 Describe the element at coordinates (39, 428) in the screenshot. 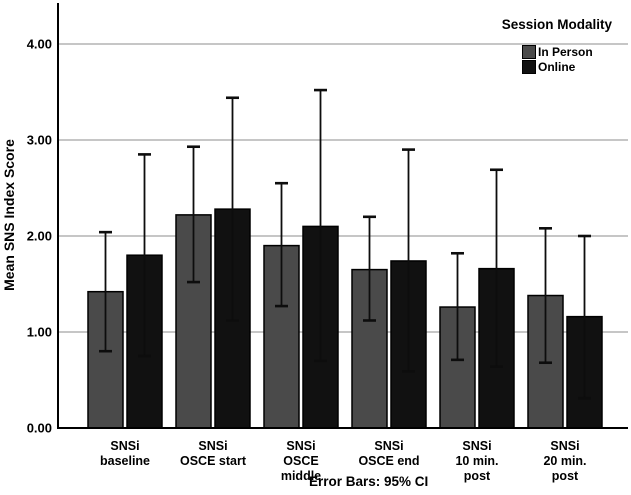

I see `y-tick-label-0.00: 0.00` at that location.